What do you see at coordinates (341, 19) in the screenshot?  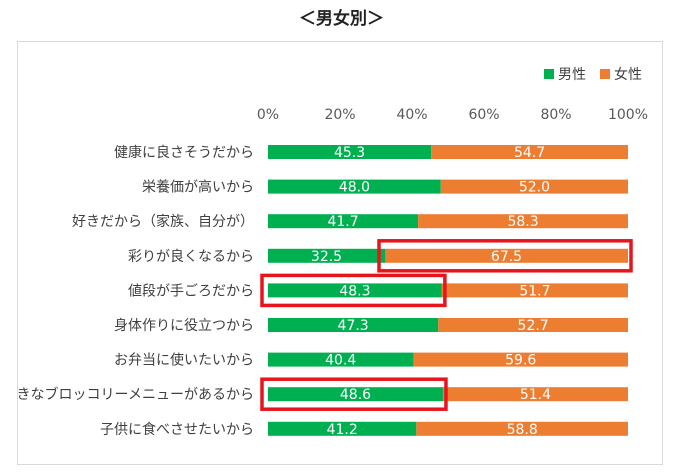 I see `page-title: ＜男女別＞` at bounding box center [341, 19].